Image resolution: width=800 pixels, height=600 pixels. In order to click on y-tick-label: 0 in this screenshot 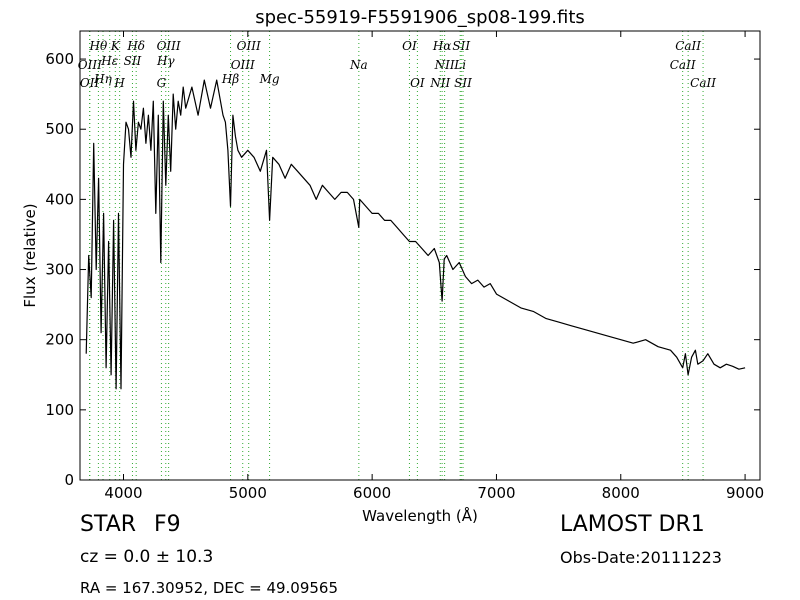, I will do `click(69, 480)`.